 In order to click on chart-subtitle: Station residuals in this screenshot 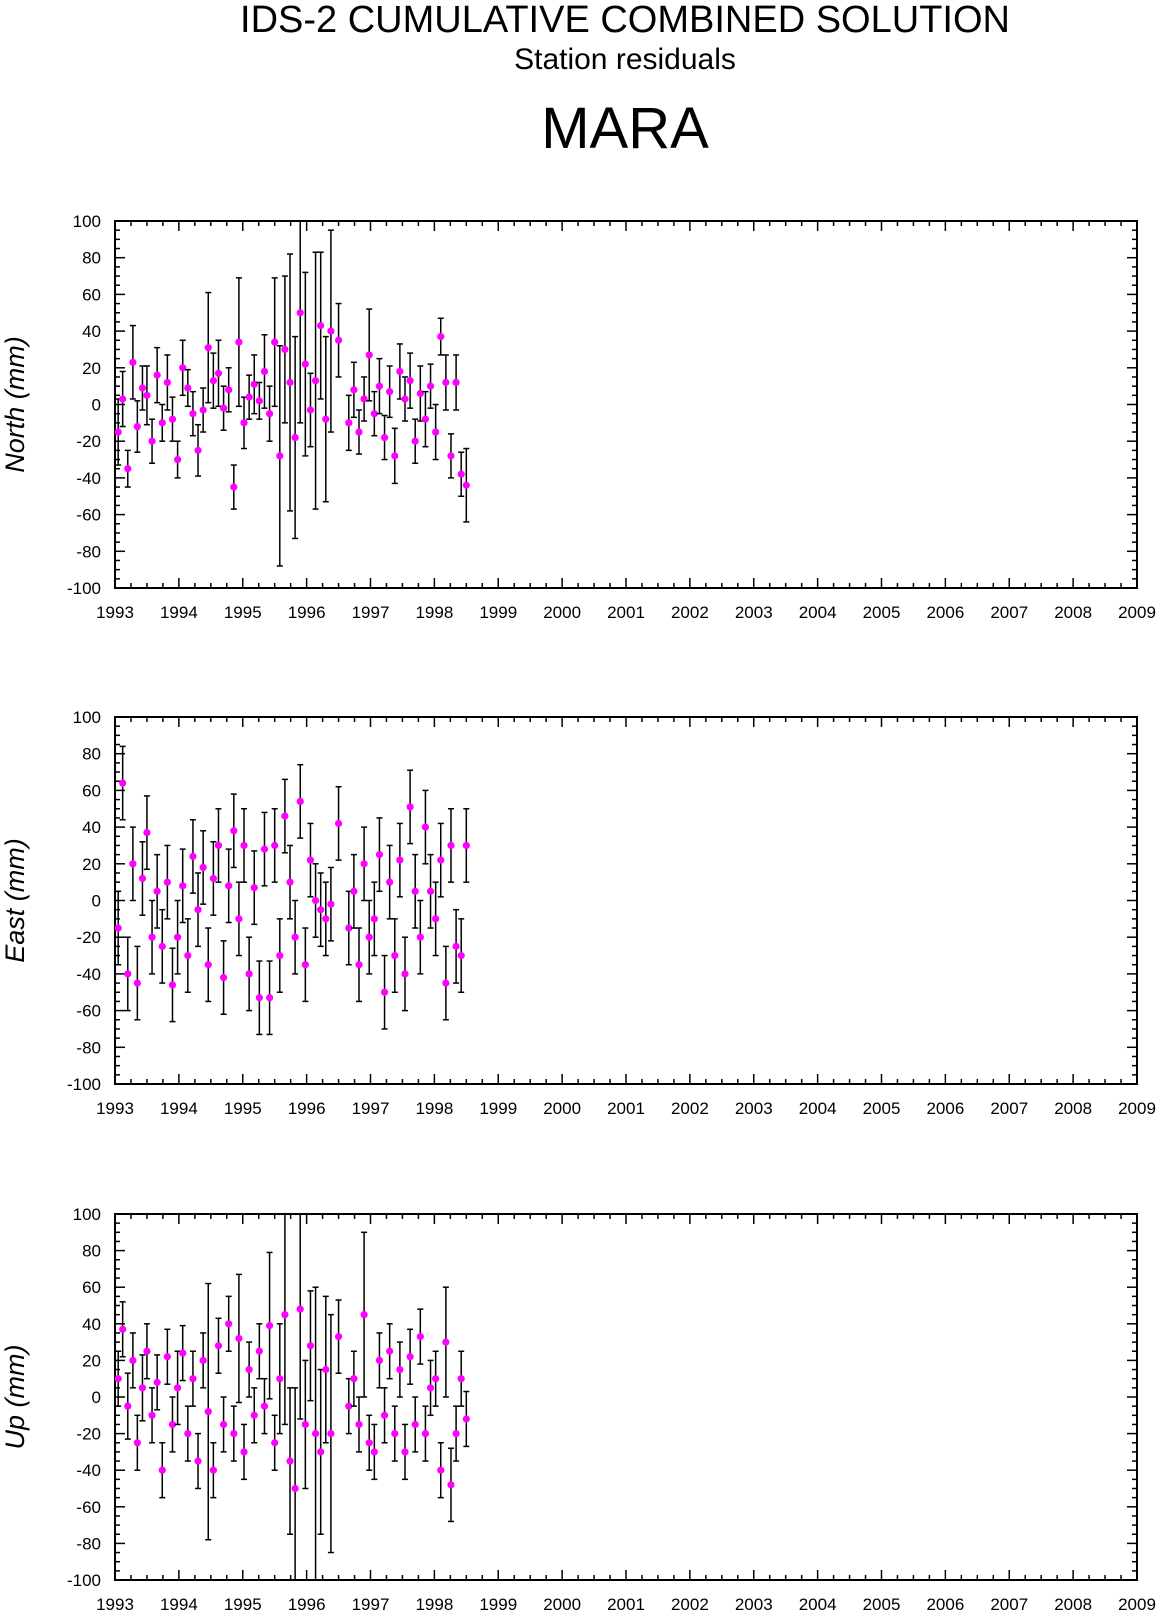, I will do `click(625, 59)`.